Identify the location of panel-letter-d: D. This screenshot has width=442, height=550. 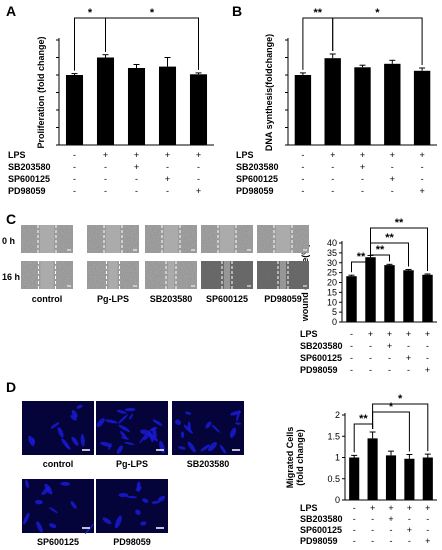
(11, 387).